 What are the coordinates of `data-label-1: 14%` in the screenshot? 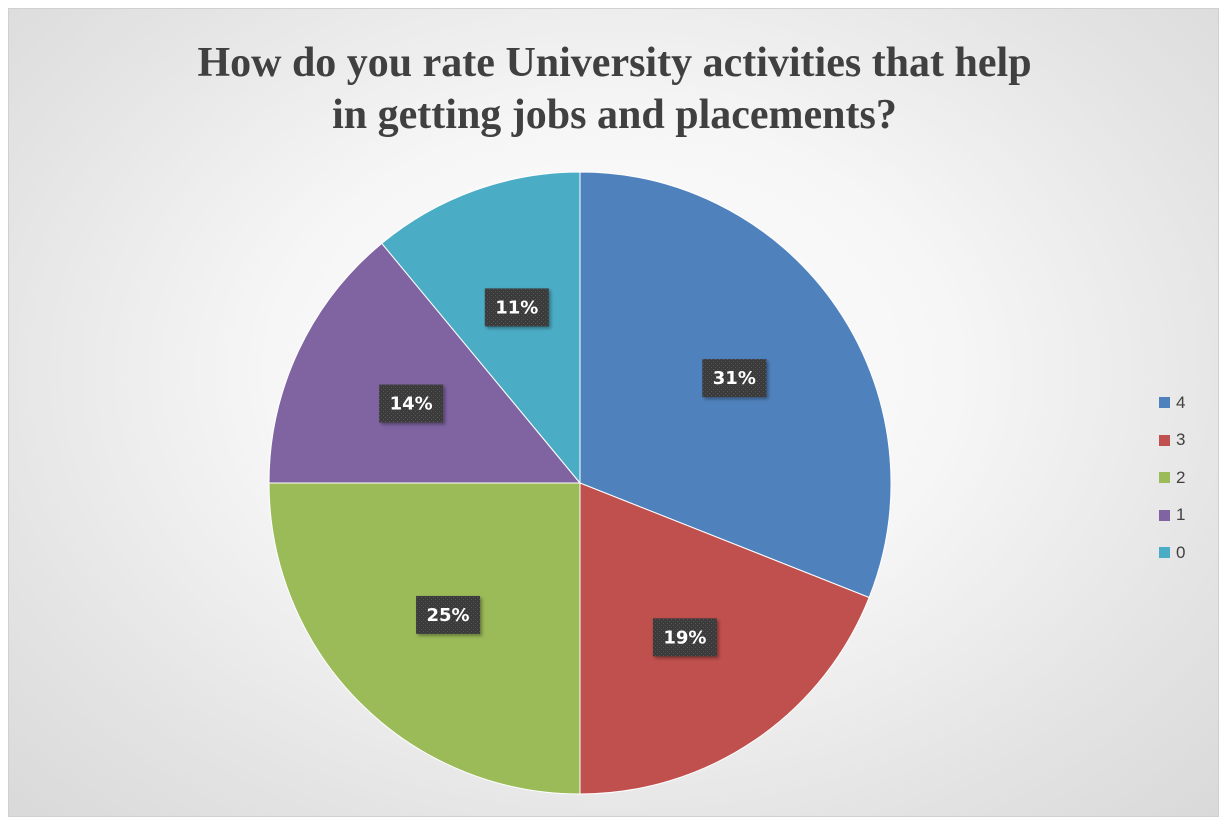 It's located at (411, 403).